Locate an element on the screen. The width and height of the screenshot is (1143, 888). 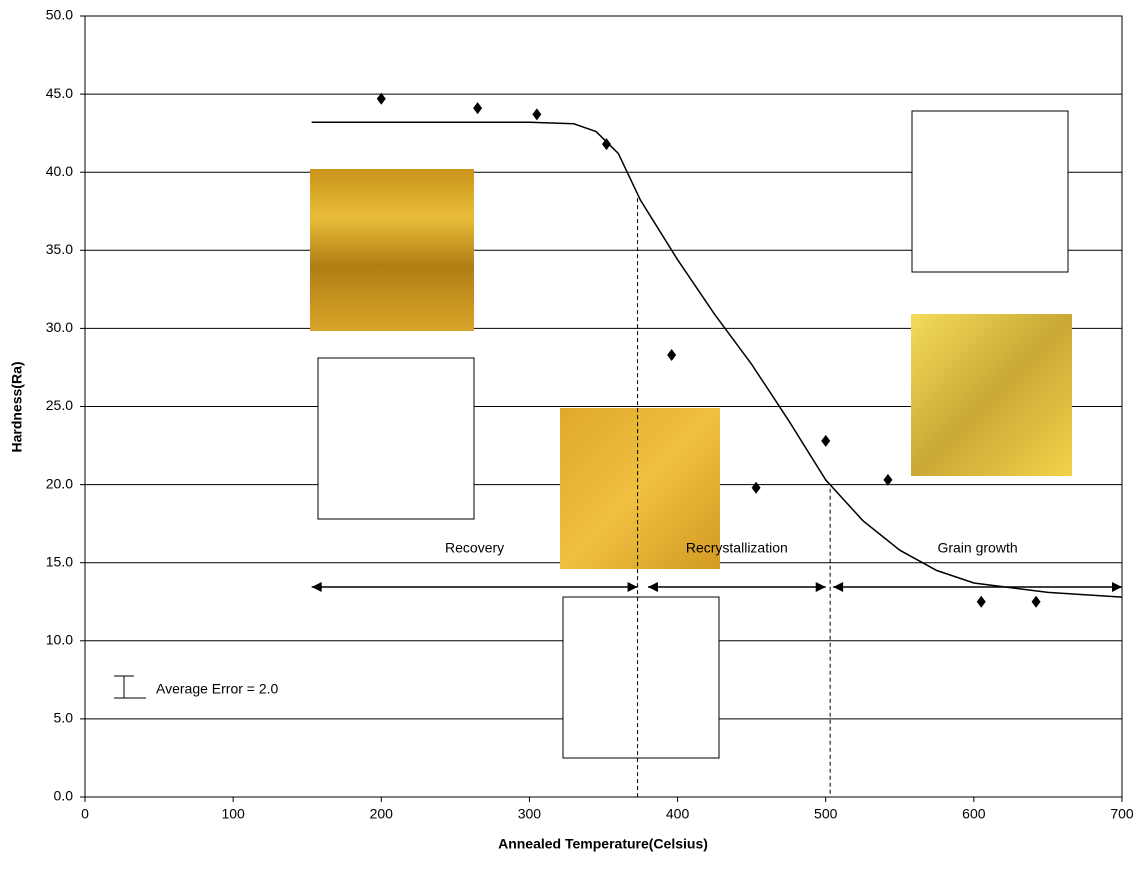
x-tick-label: 200 is located at coordinates (382, 814).